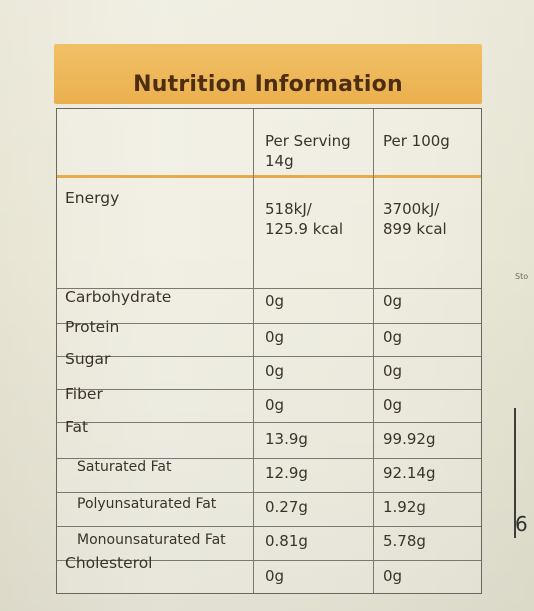 This screenshot has width=534, height=611. I want to click on edge-rule, so click(515, 473).